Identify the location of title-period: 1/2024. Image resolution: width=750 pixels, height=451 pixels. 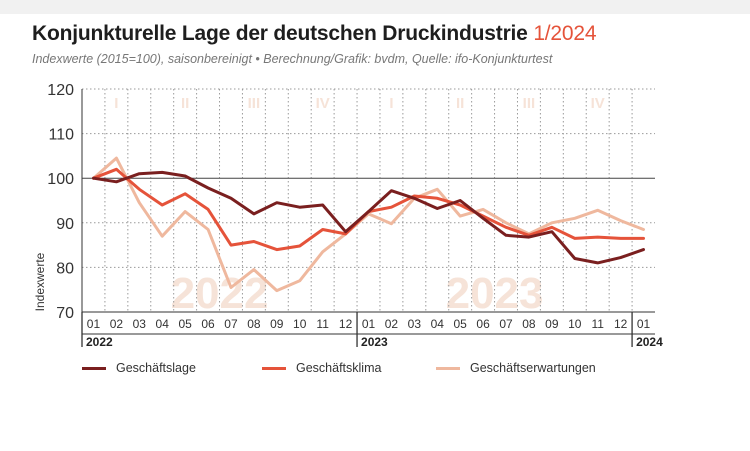
(565, 33).